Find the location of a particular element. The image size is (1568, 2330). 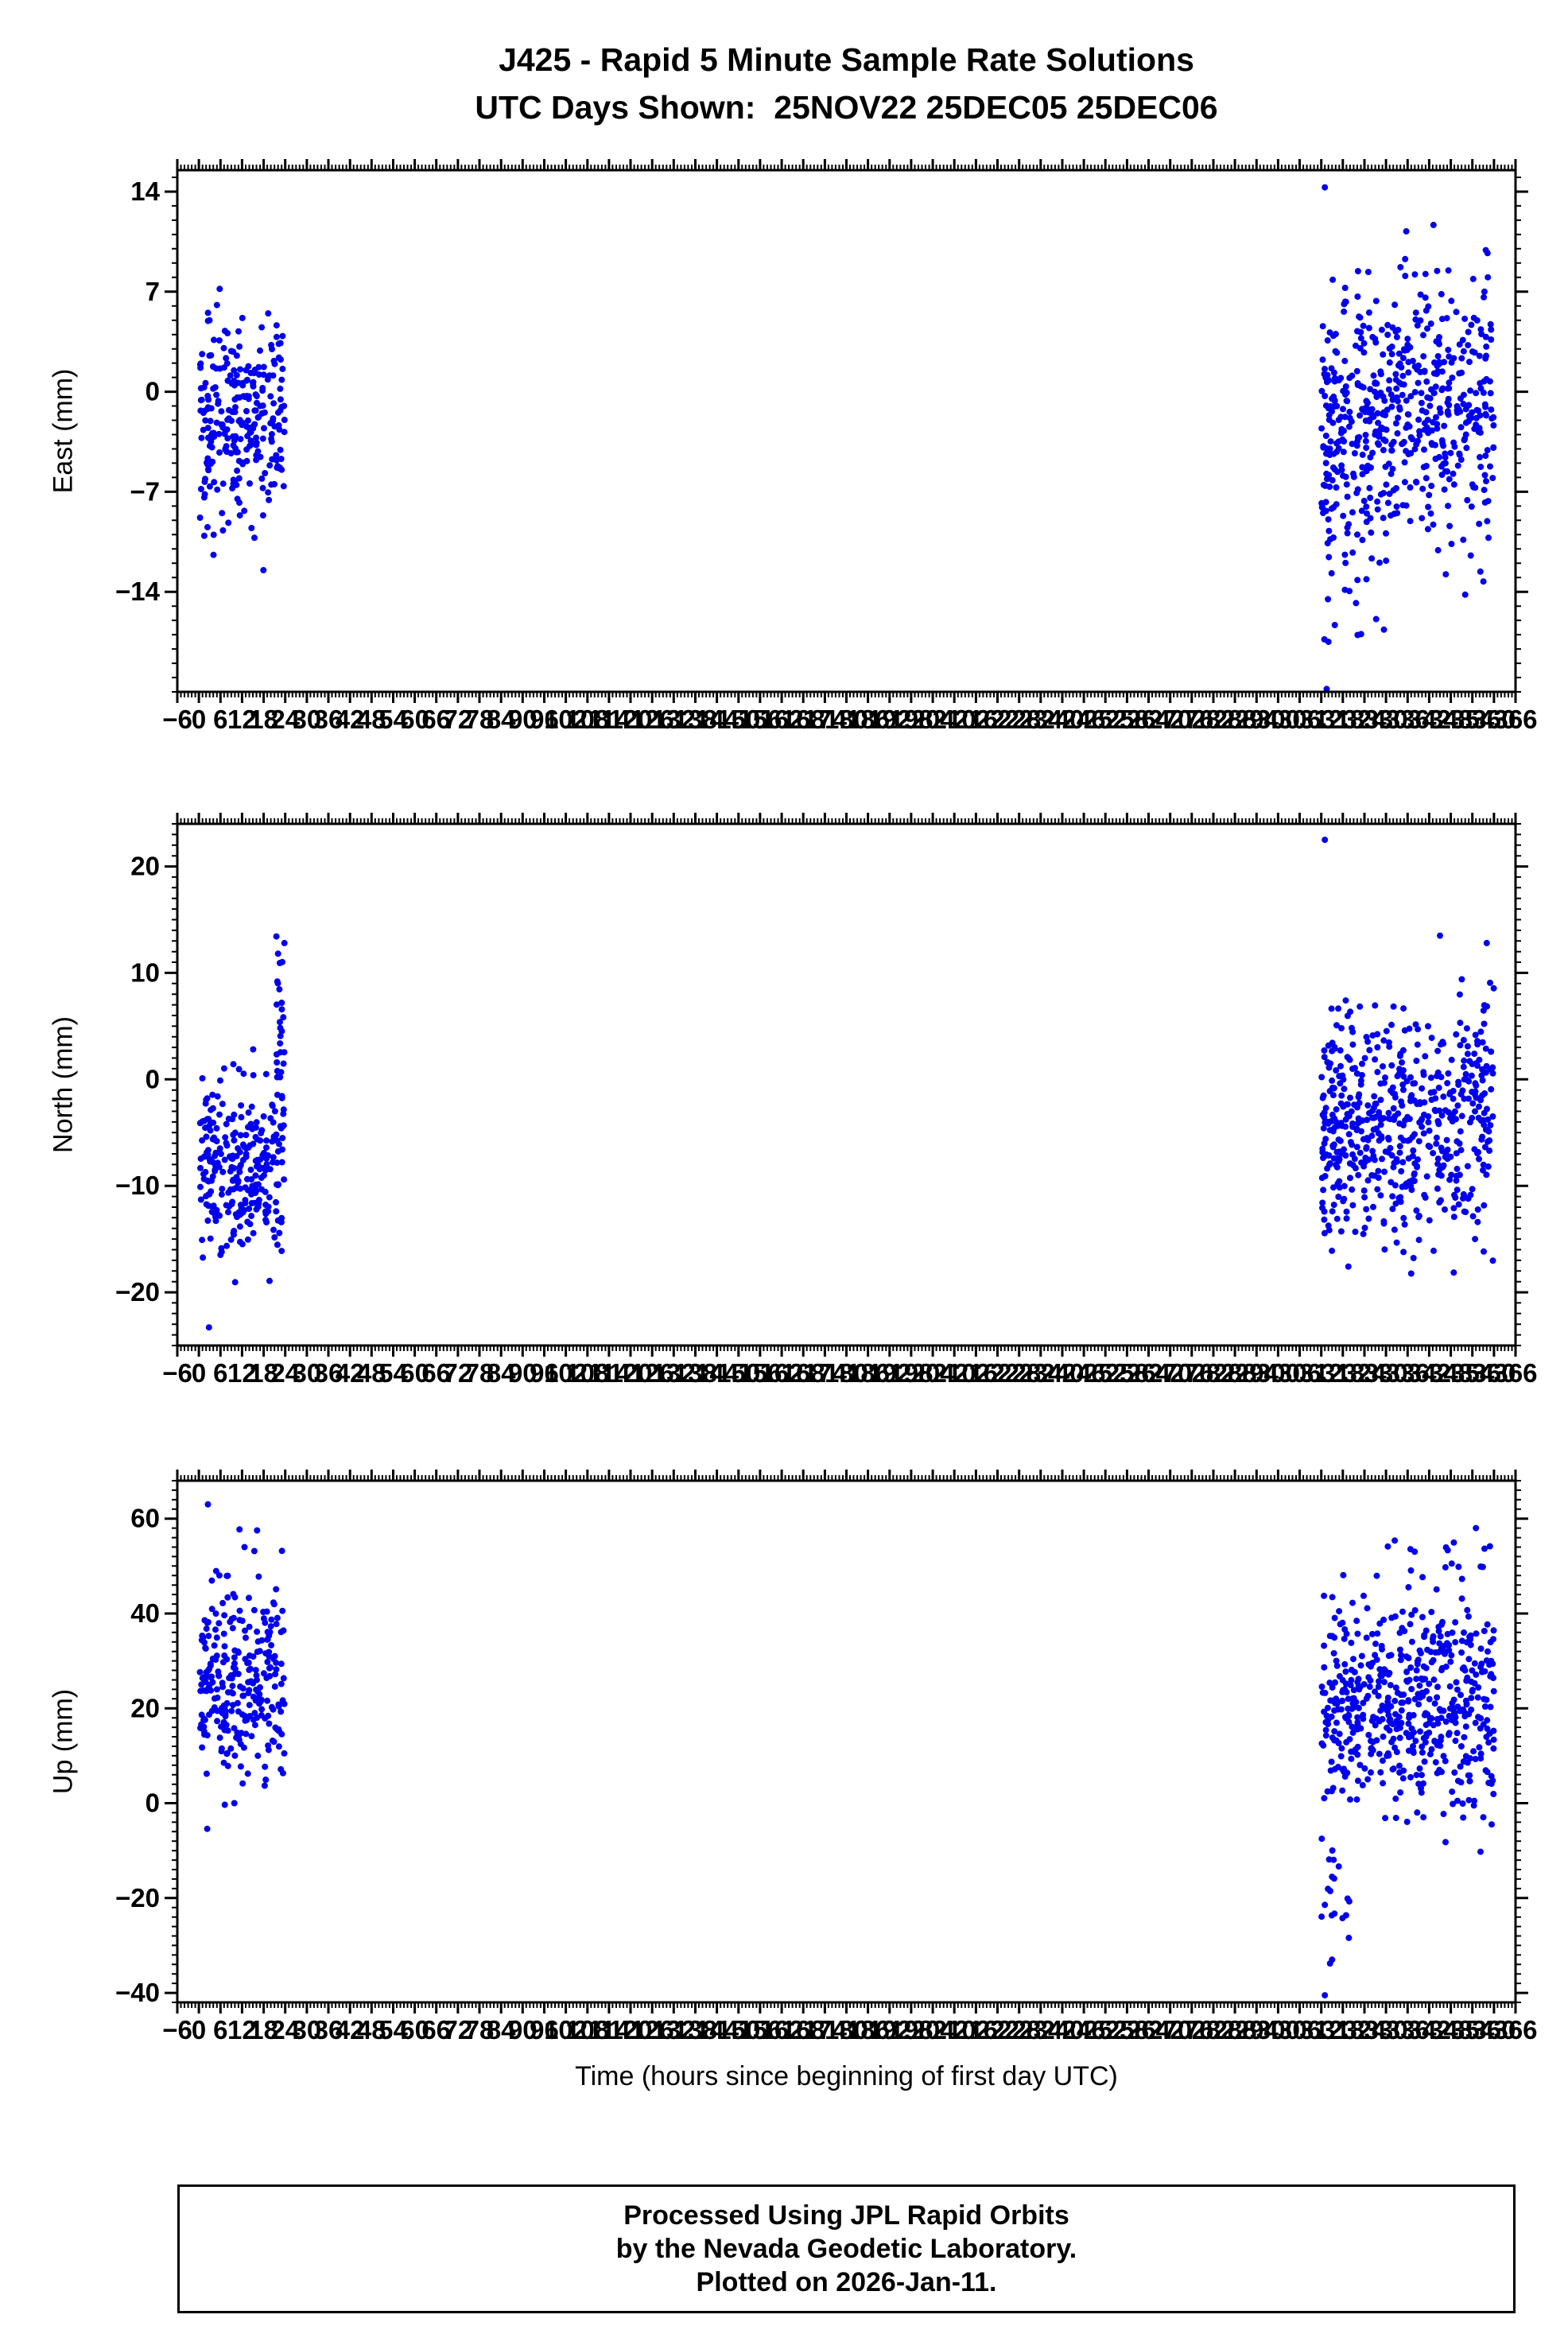

svg-text: 192 is located at coordinates (889, 719).